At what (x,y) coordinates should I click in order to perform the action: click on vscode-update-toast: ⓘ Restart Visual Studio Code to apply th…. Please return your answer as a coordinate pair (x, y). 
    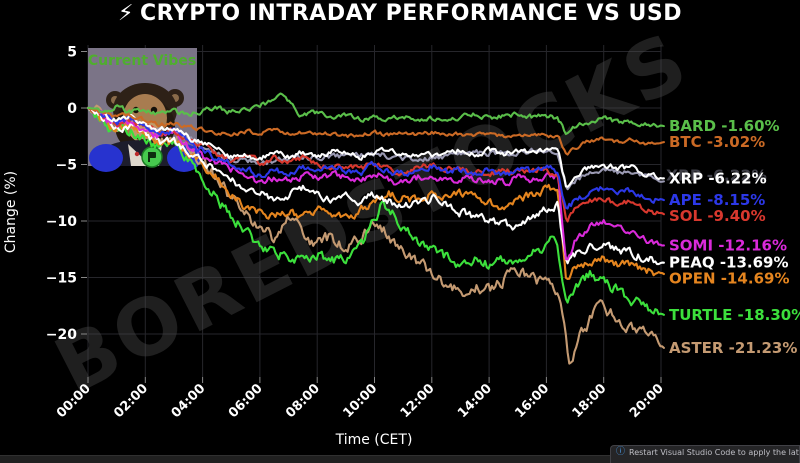
    Looking at the image, I should click on (705, 454).